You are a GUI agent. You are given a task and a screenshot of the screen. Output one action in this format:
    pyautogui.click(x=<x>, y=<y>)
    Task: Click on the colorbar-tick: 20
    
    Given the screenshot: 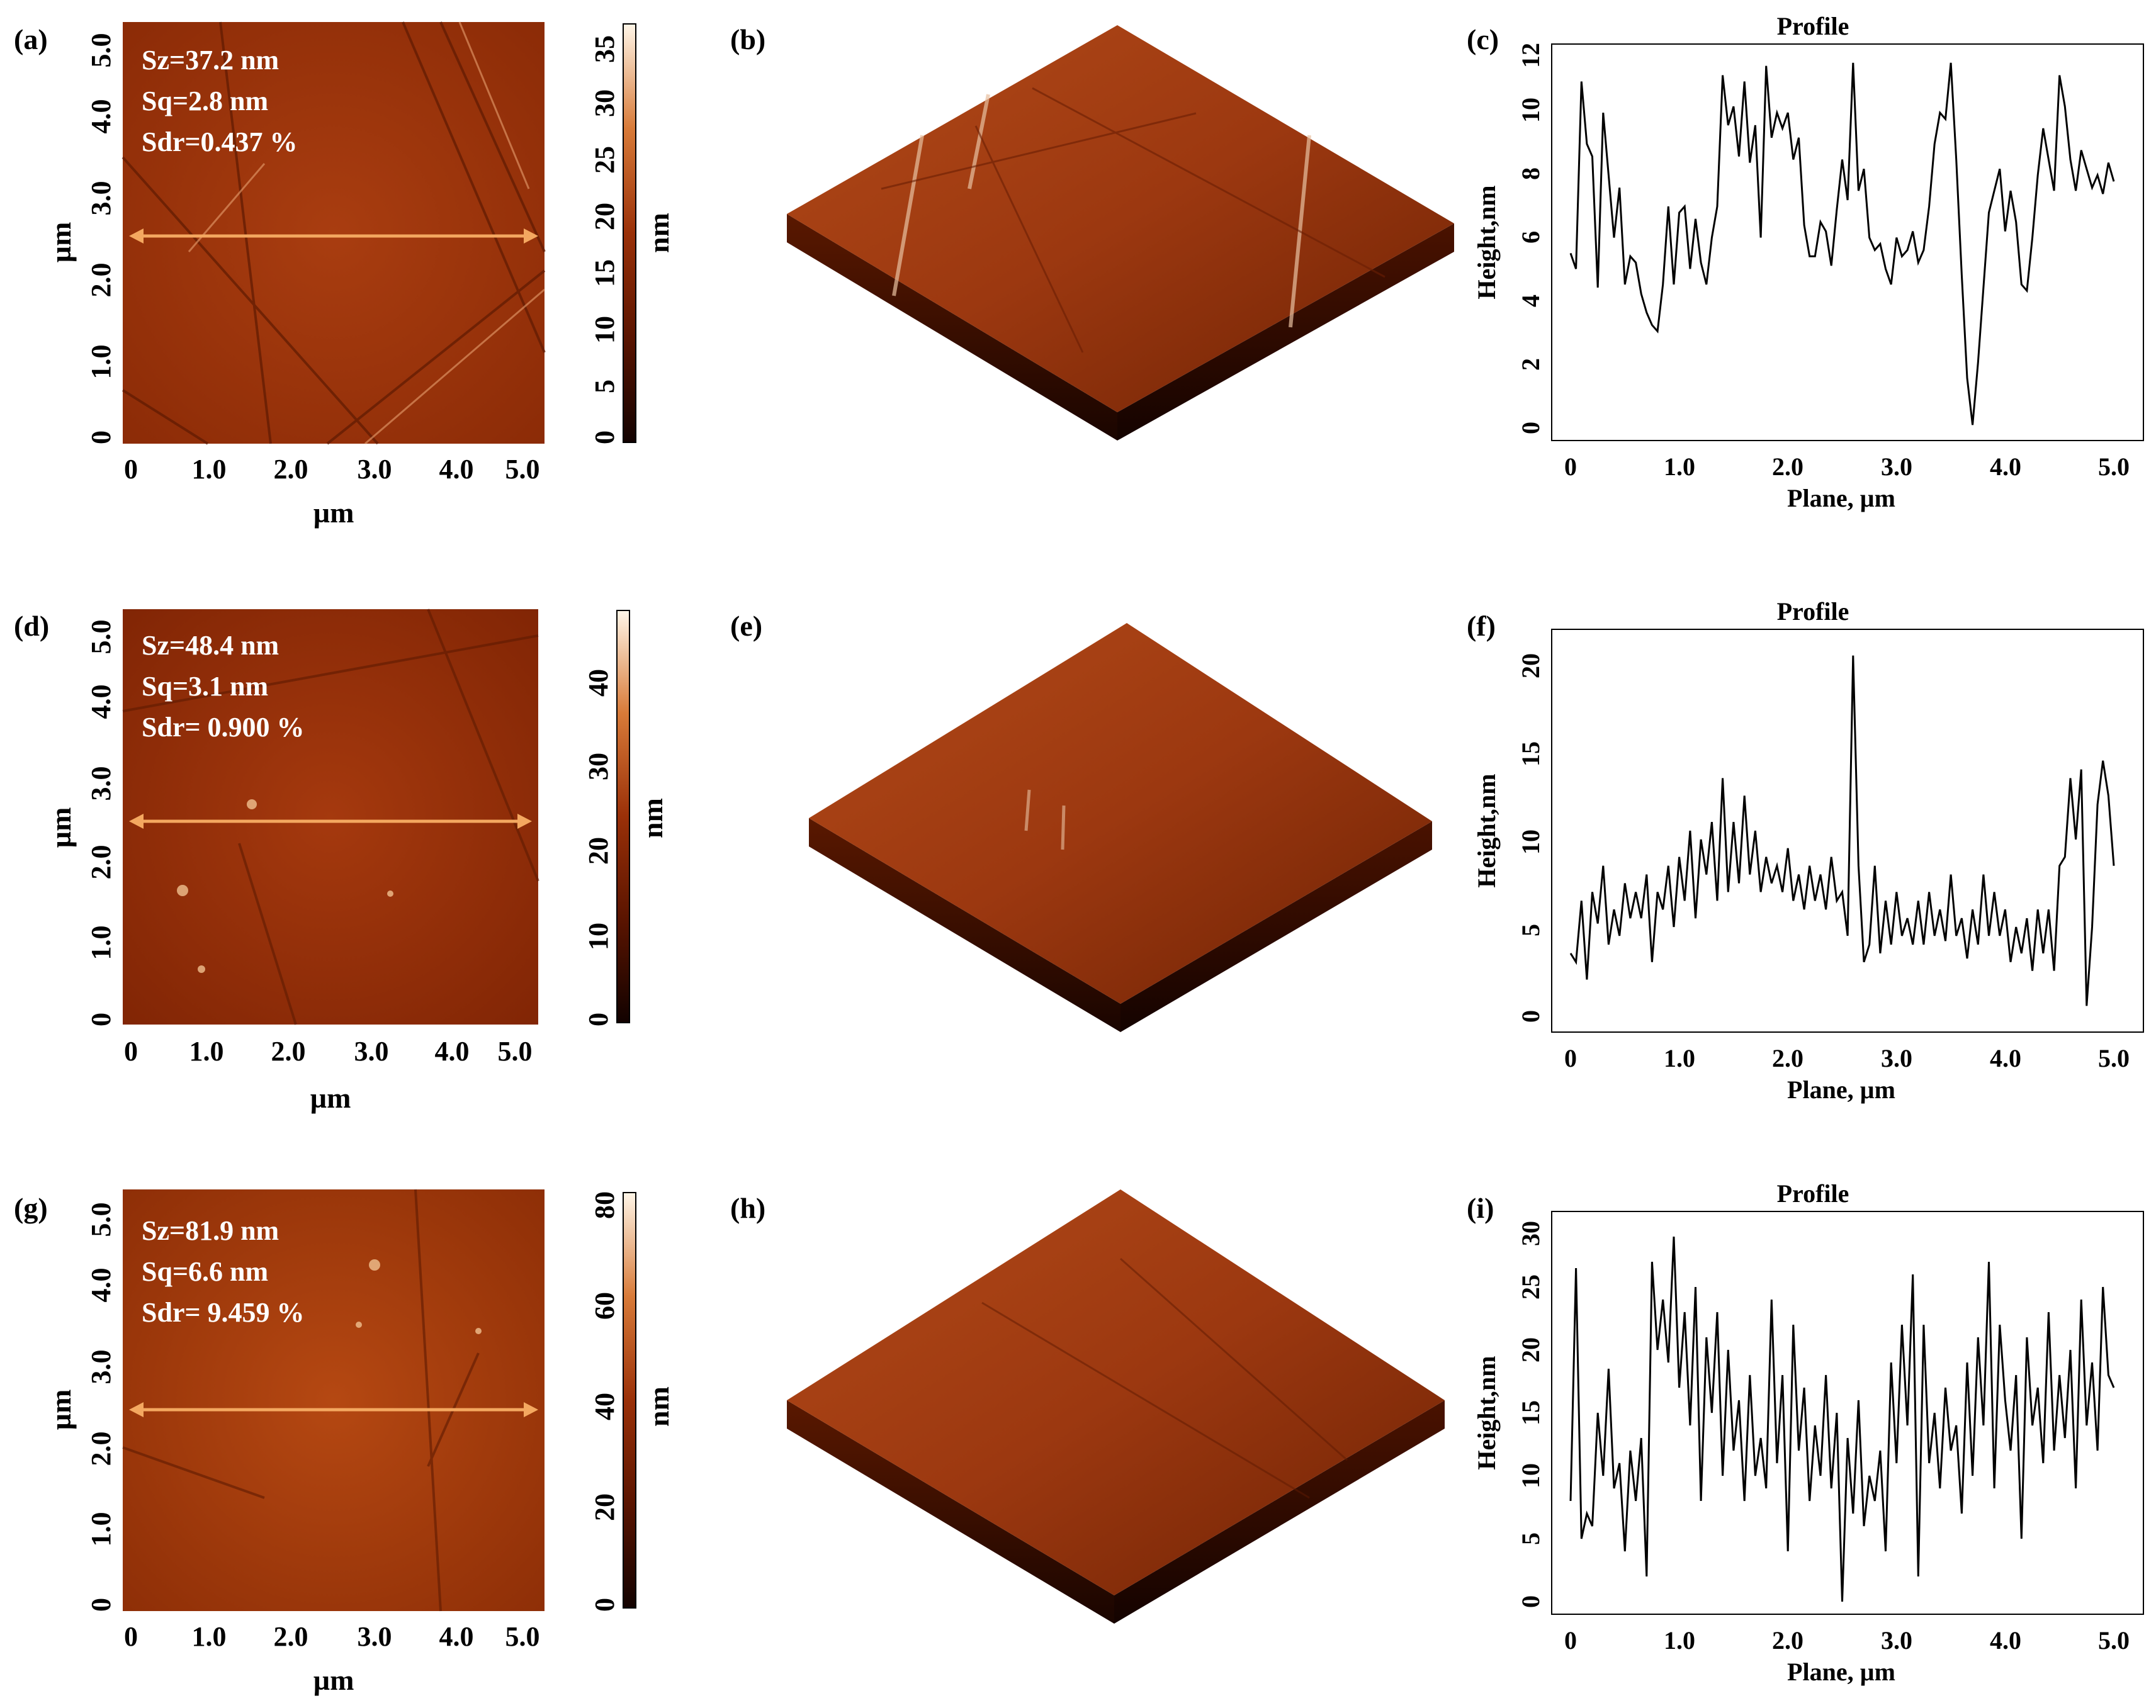 What is the action you would take?
    pyautogui.click(x=604, y=217)
    